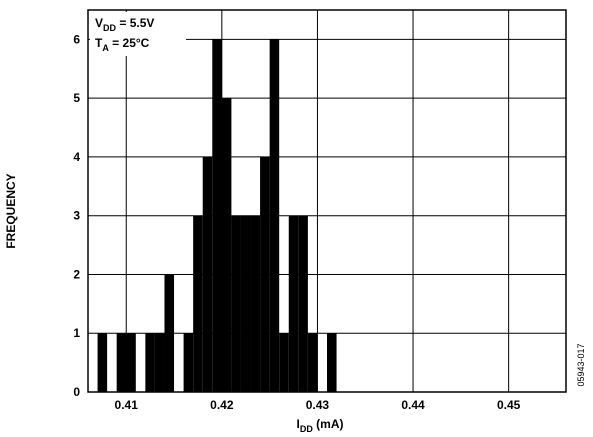  What do you see at coordinates (127, 405) in the screenshot?
I see `x-tick-label: 0.41` at bounding box center [127, 405].